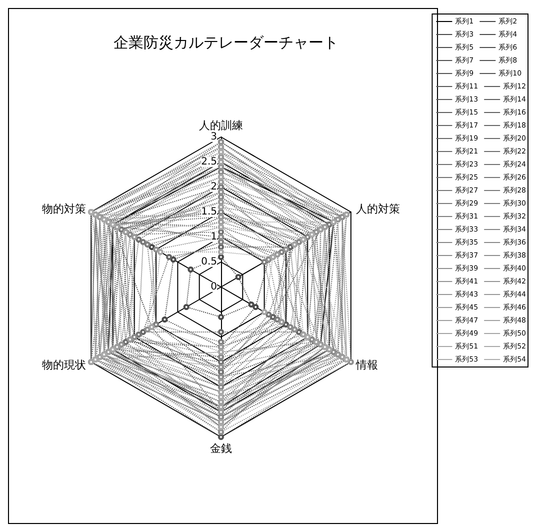 The width and height of the screenshot is (540, 532). Describe the element at coordinates (213, 187) in the screenshot. I see `y-tick-label: 2` at that location.